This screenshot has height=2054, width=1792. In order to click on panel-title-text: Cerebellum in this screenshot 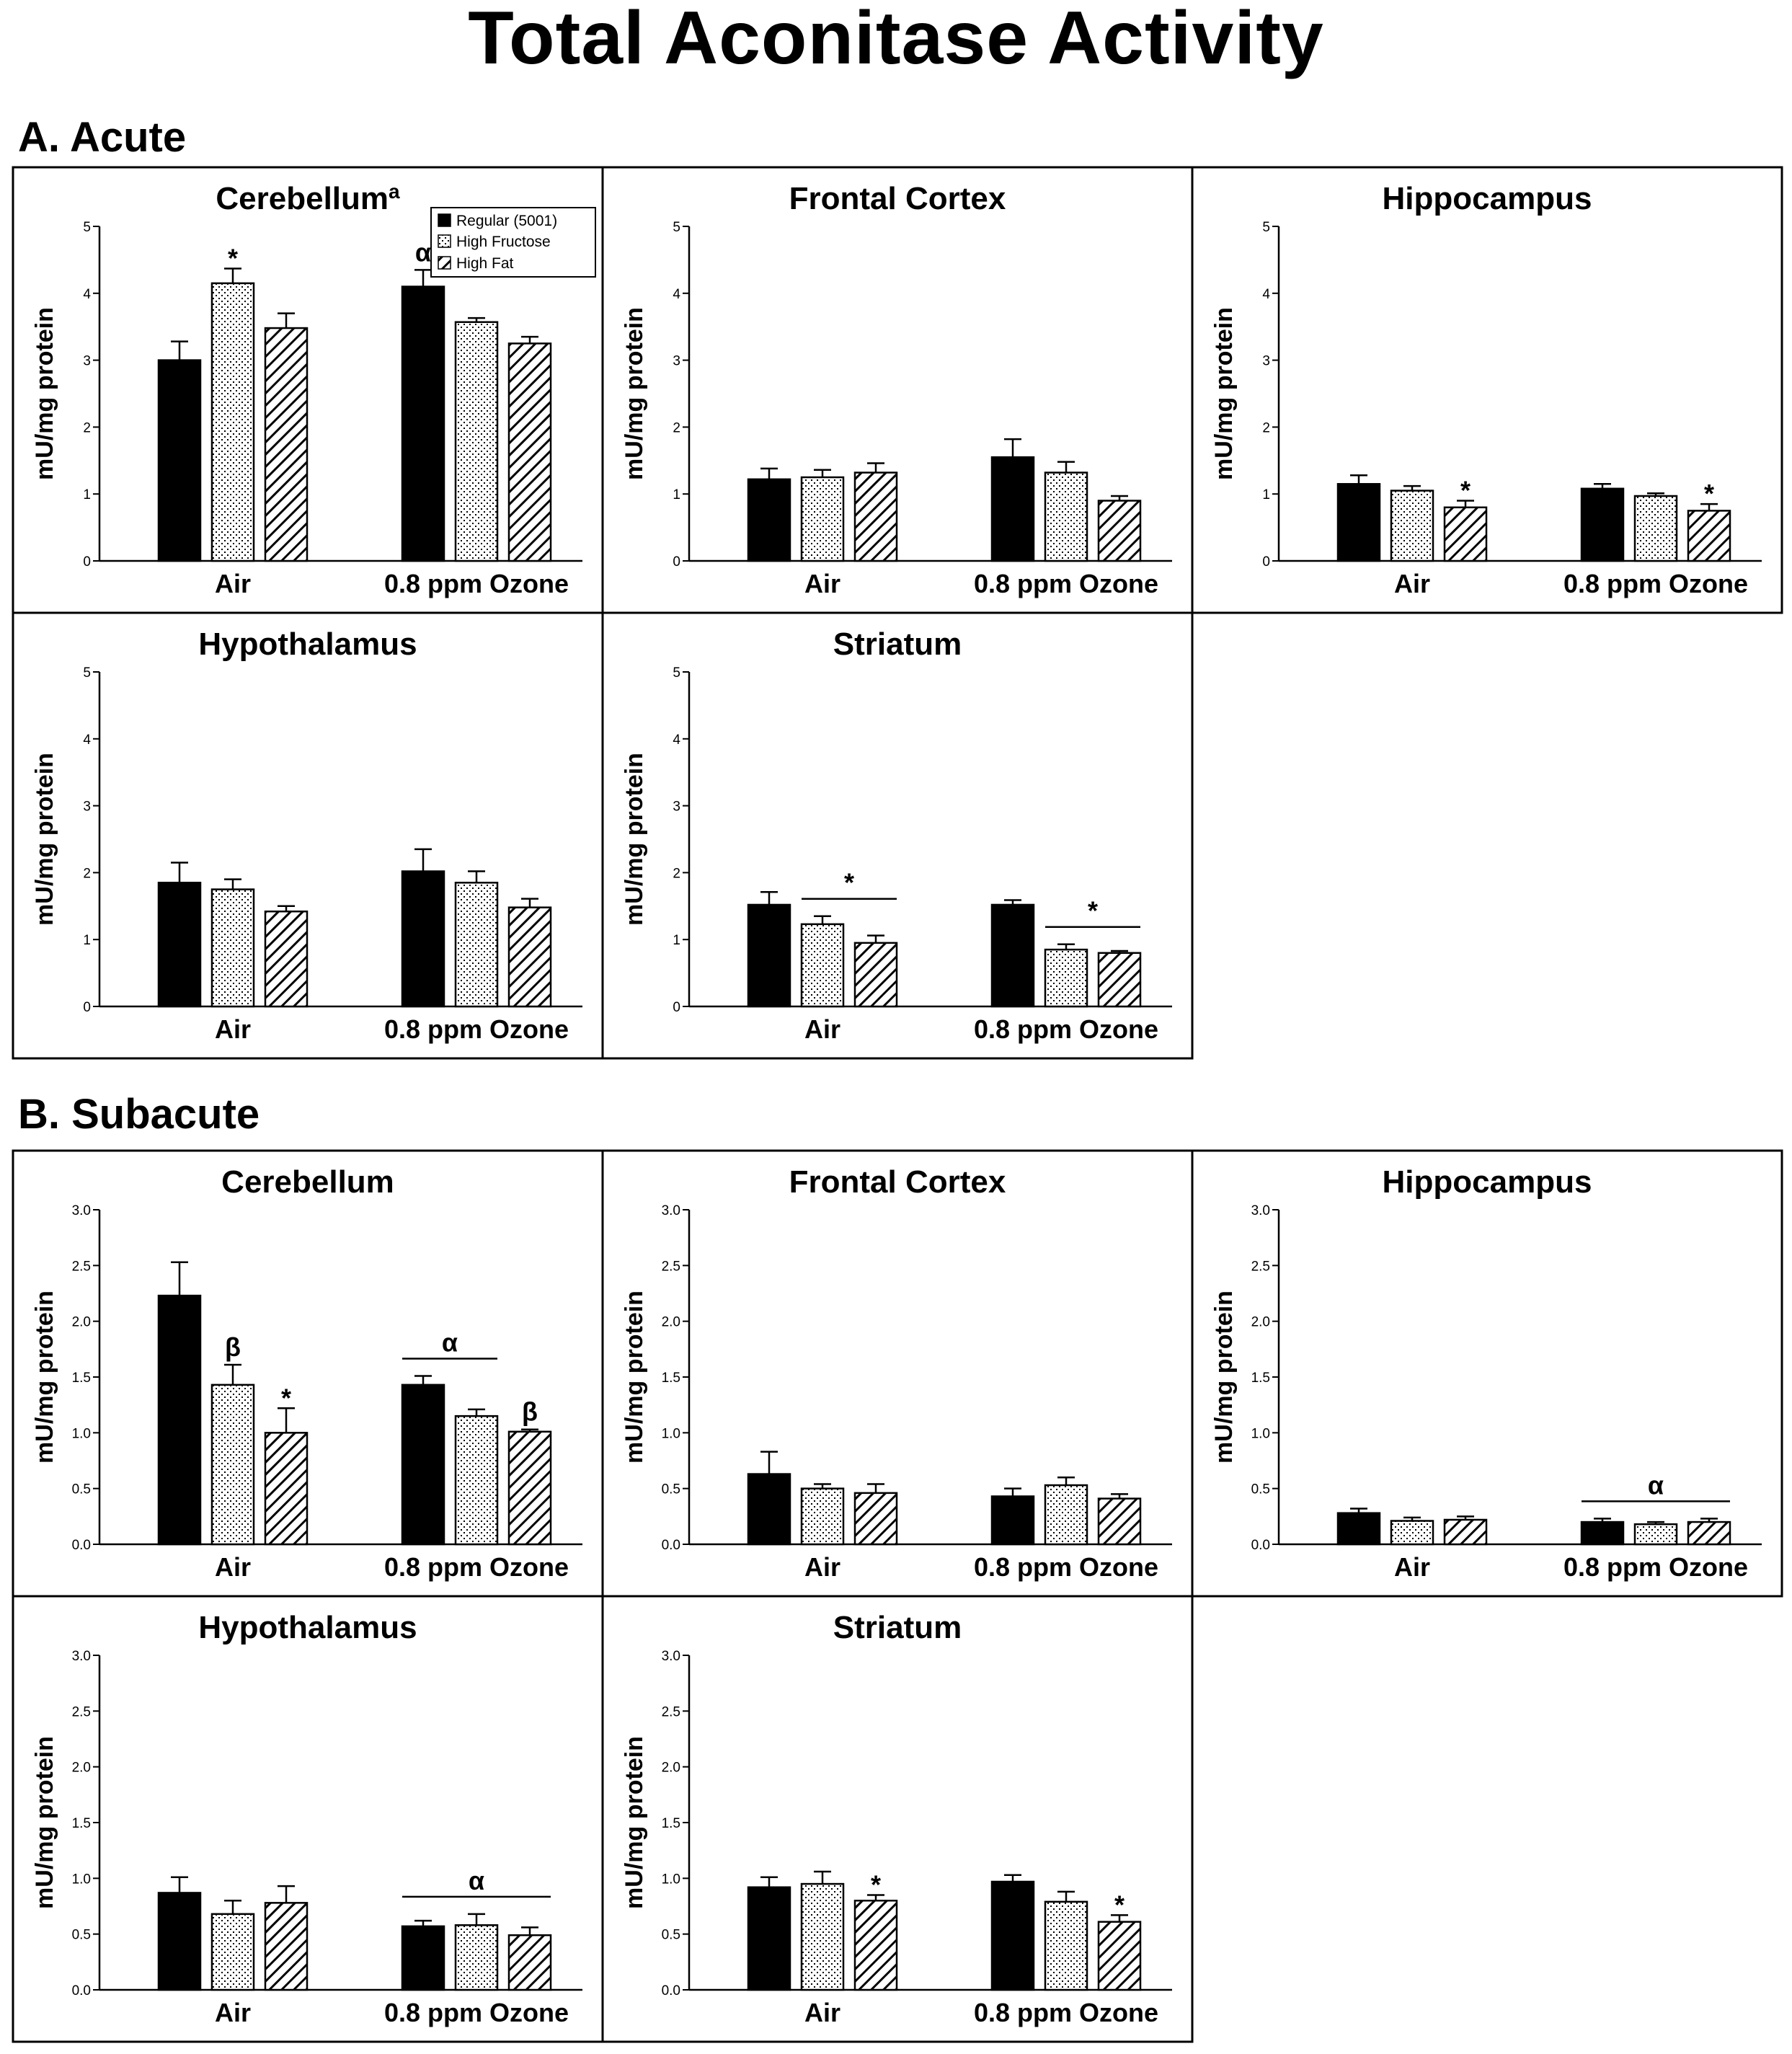, I will do `click(302, 198)`.